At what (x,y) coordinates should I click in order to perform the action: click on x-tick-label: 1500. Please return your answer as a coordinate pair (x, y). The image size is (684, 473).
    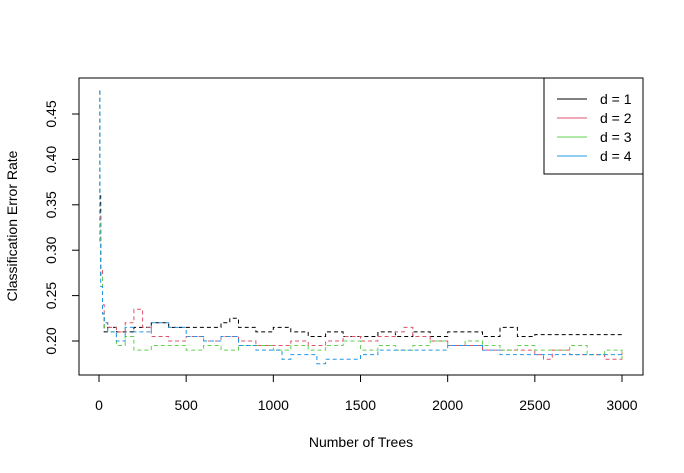
    Looking at the image, I should click on (360, 405).